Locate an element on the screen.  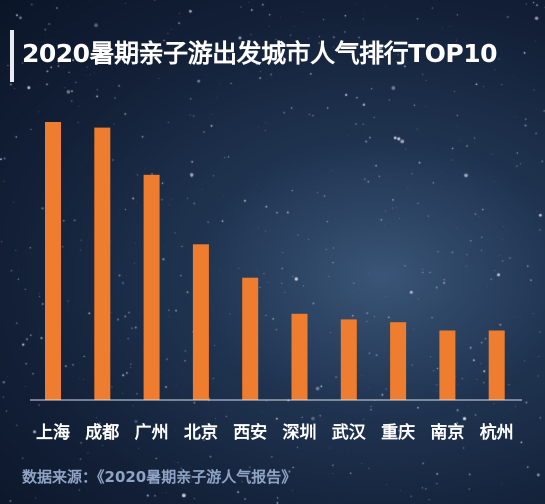
category-label-9: 杭州 is located at coordinates (497, 432).